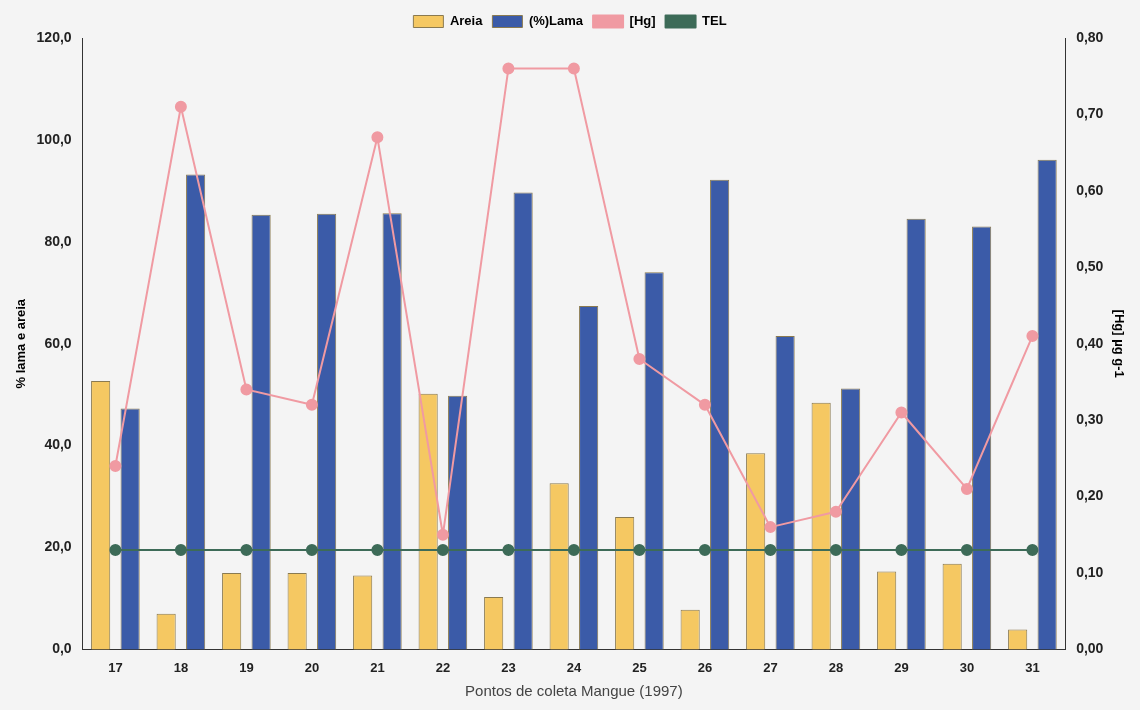  Describe the element at coordinates (1119, 343) in the screenshot. I see `y2-axis-title: [Hg] µg g-1` at that location.